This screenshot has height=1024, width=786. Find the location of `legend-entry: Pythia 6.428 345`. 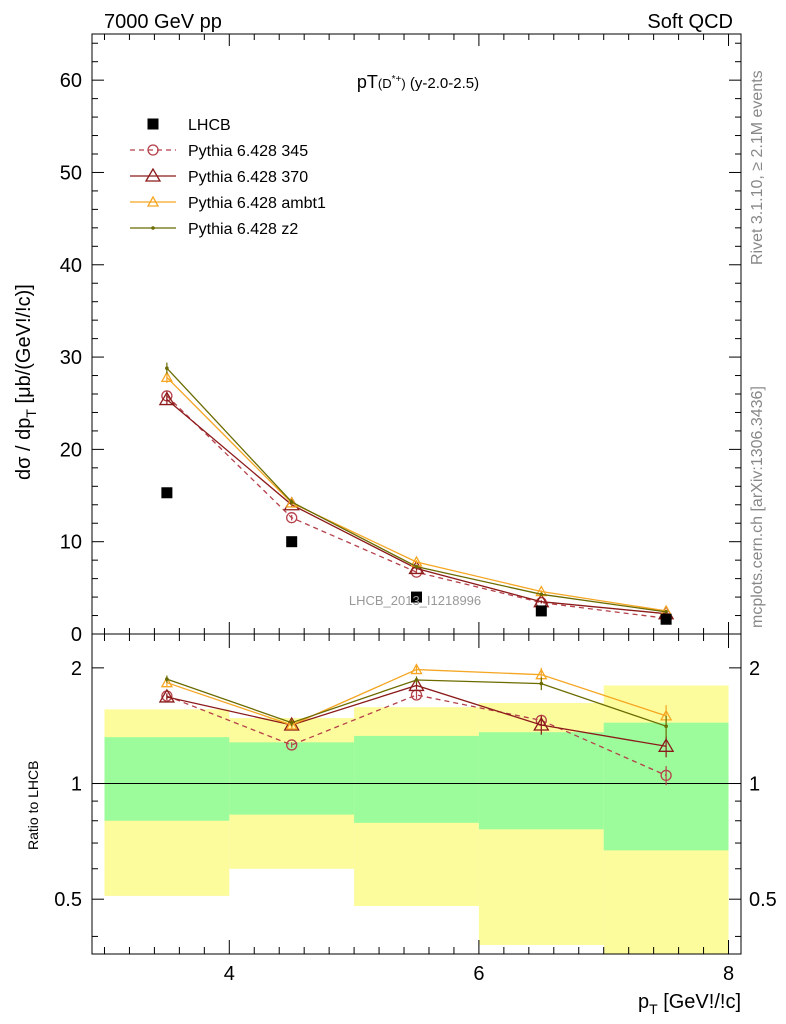

legend-entry: Pythia 6.428 345 is located at coordinates (219, 151).